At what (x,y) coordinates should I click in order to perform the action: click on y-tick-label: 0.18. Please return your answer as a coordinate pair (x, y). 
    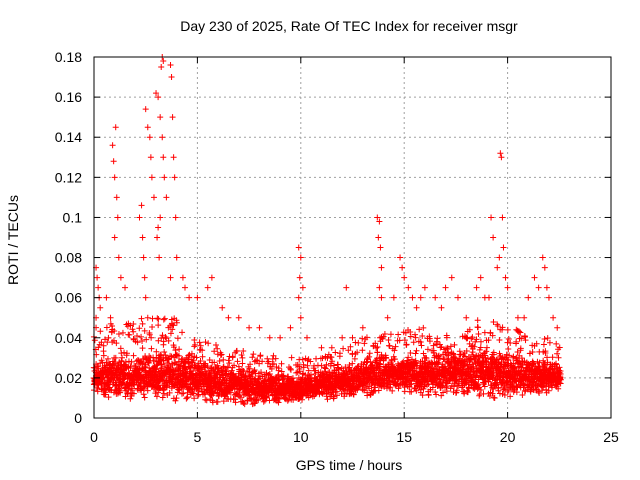
    Looking at the image, I should click on (68, 57).